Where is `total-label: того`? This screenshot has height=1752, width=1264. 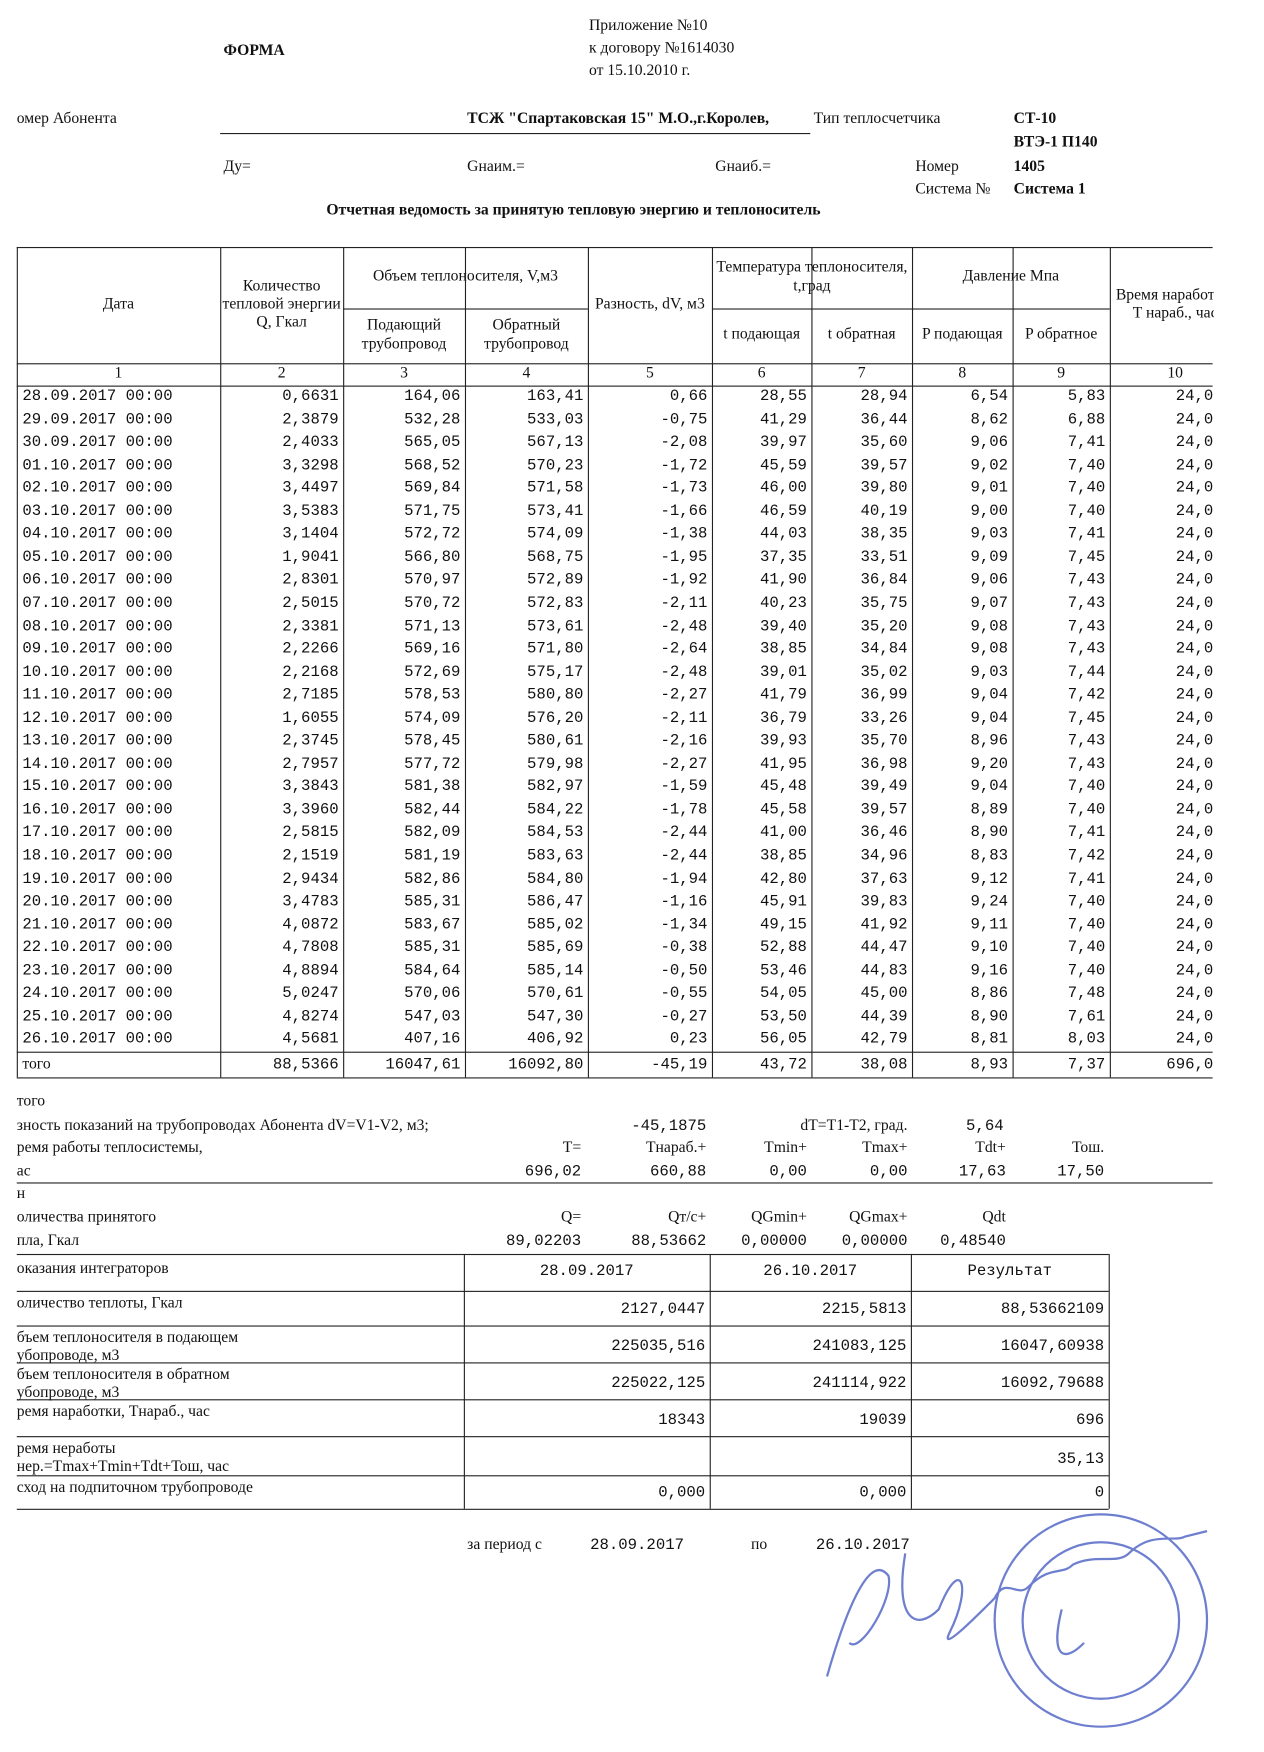
total-label: того is located at coordinates (36, 1064).